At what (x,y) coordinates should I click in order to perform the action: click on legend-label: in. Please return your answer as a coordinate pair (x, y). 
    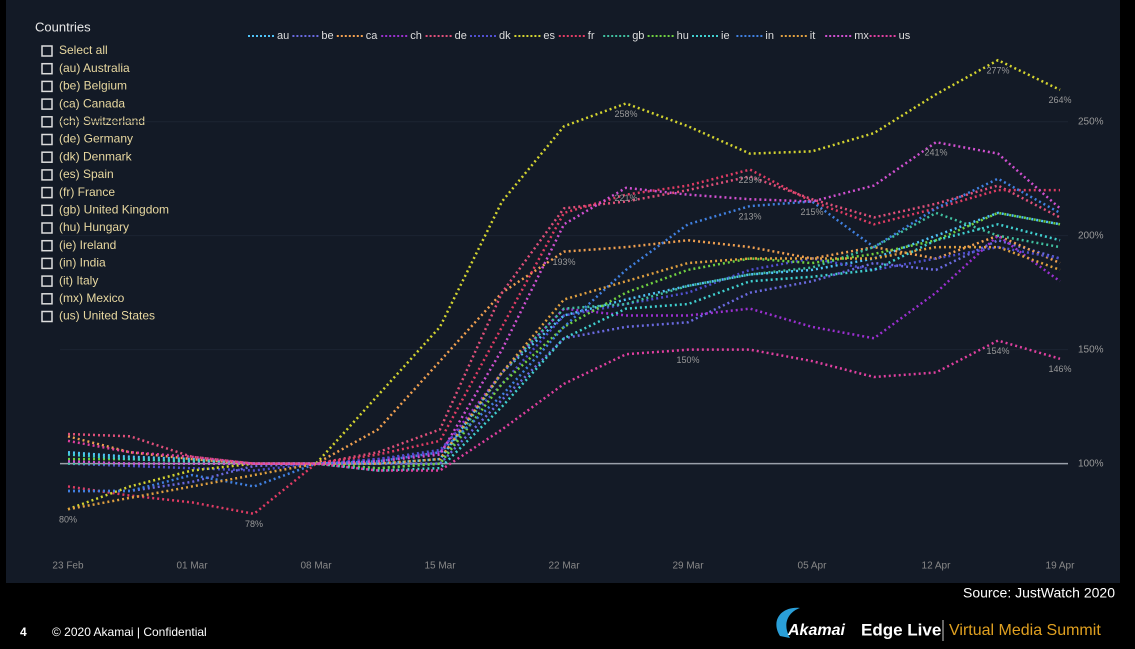
    Looking at the image, I should click on (769, 36).